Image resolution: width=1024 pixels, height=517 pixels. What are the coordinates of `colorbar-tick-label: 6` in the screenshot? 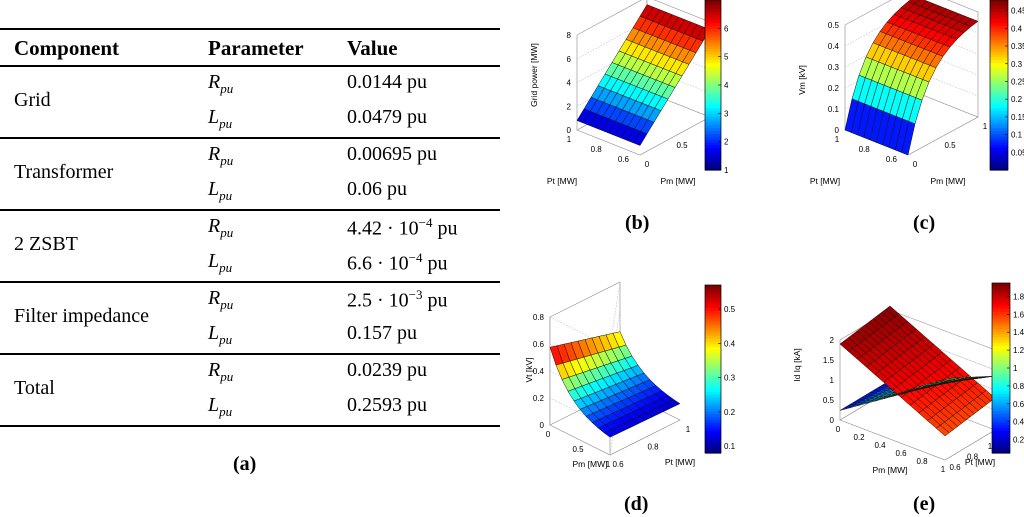 It's located at (726, 28).